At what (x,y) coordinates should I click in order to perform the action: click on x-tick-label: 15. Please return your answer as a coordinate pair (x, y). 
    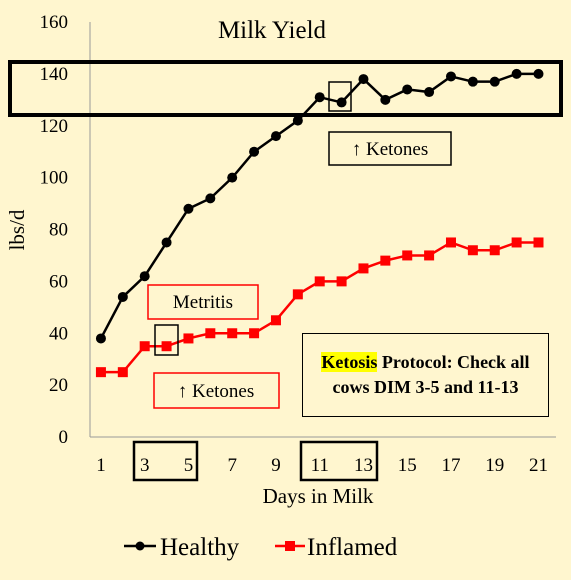
    Looking at the image, I should click on (407, 465).